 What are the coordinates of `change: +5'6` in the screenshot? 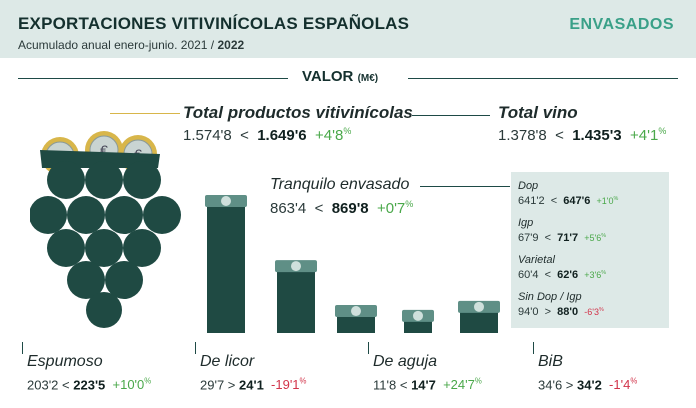 It's located at (593, 238).